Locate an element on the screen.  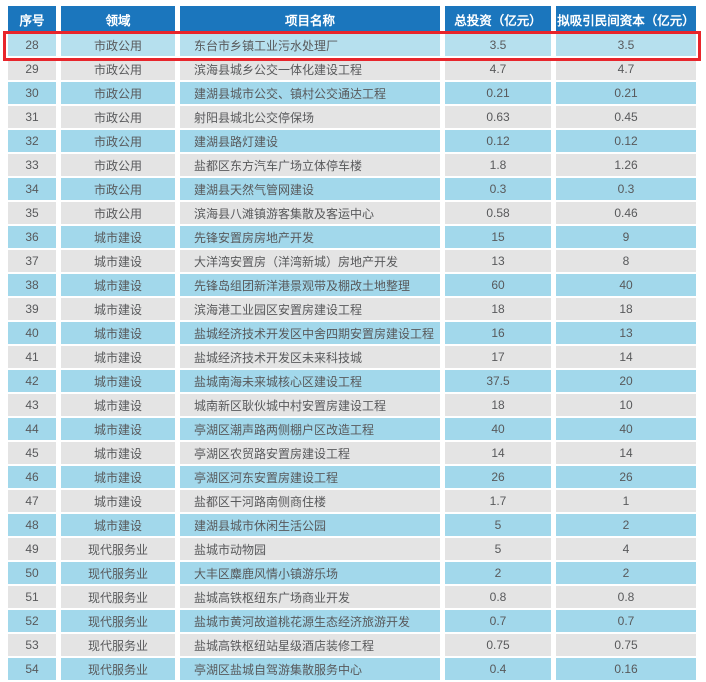
cell-investment: 37.5 is located at coordinates (498, 381).